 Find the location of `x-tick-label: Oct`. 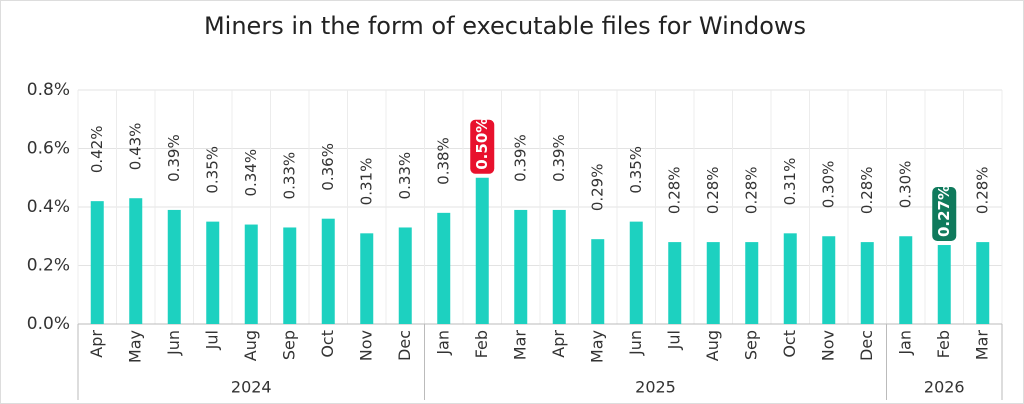

x-tick-label: Oct is located at coordinates (789, 344).